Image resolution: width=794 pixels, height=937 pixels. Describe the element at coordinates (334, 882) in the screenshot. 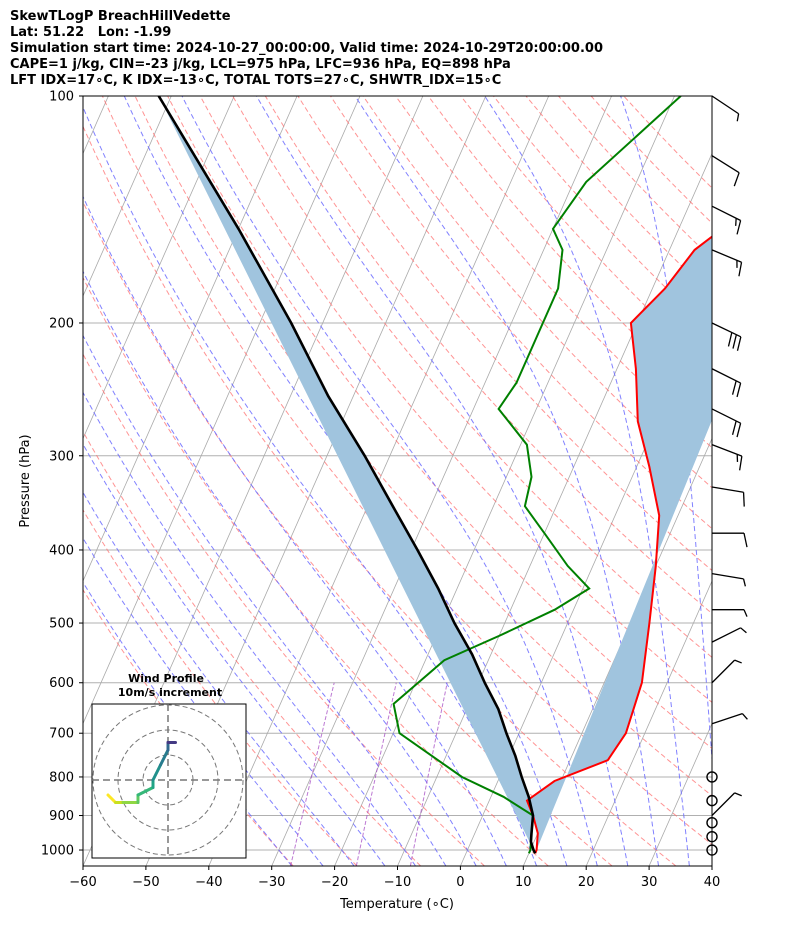

I see `x-tick-label: −20` at that location.